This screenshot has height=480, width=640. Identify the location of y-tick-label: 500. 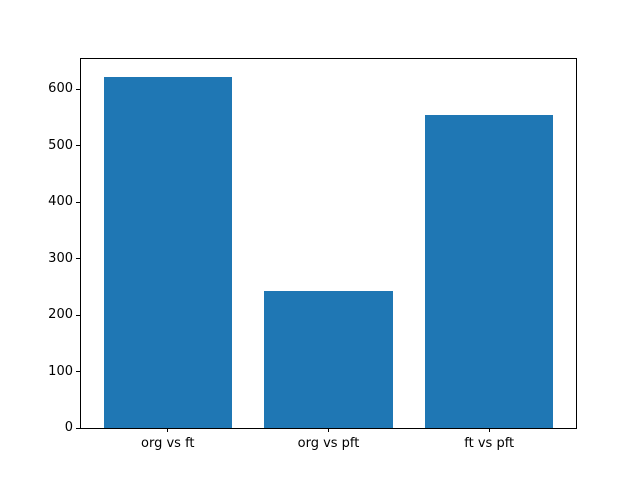
(60, 145).